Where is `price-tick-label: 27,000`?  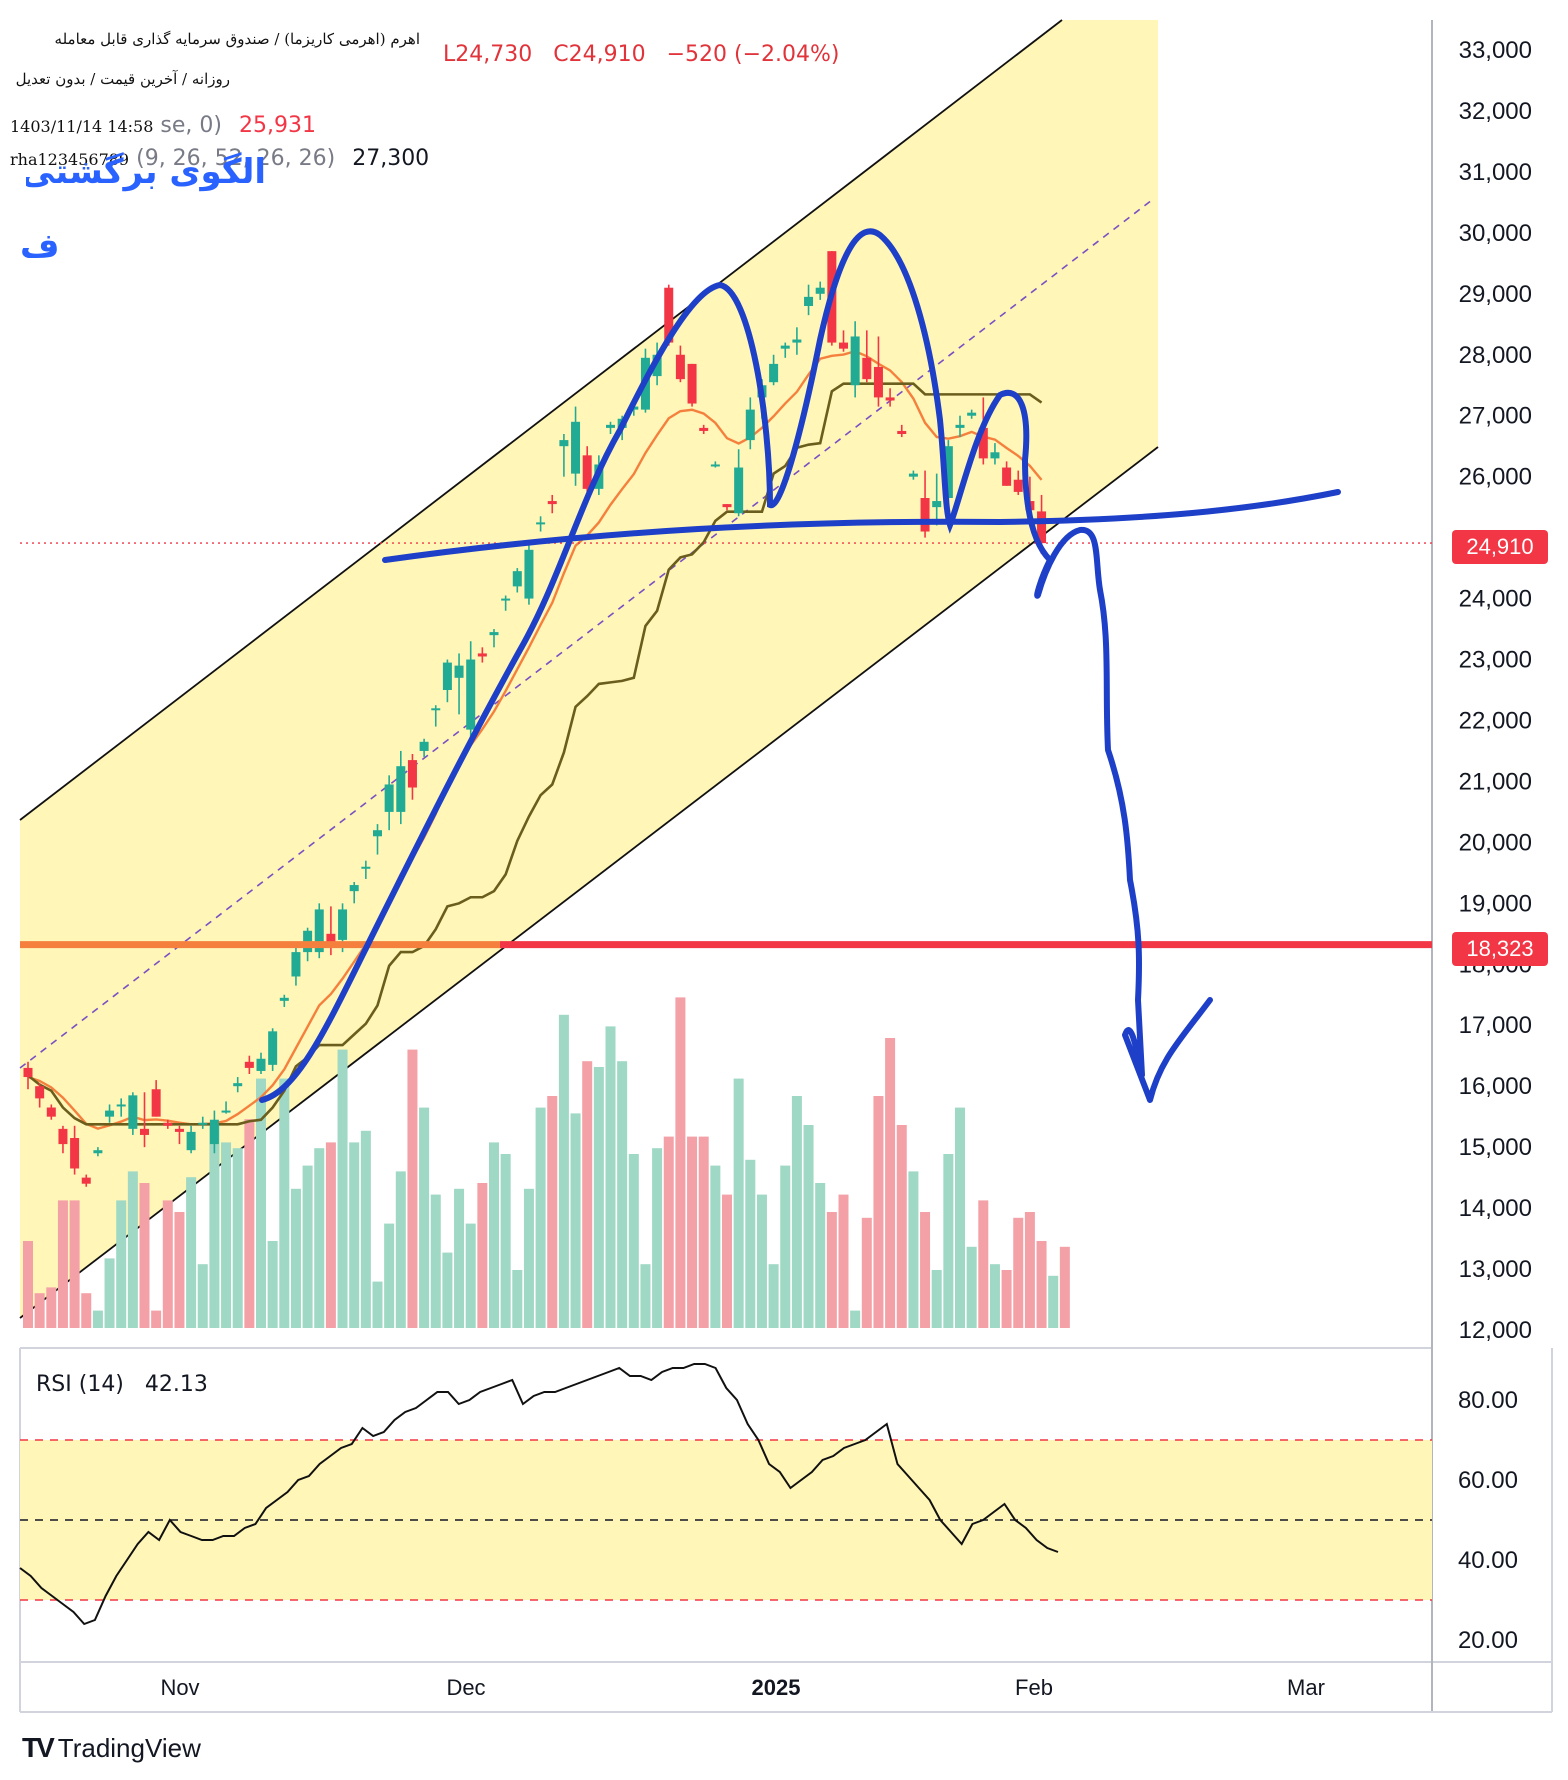
price-tick-label: 27,000 is located at coordinates (1495, 416).